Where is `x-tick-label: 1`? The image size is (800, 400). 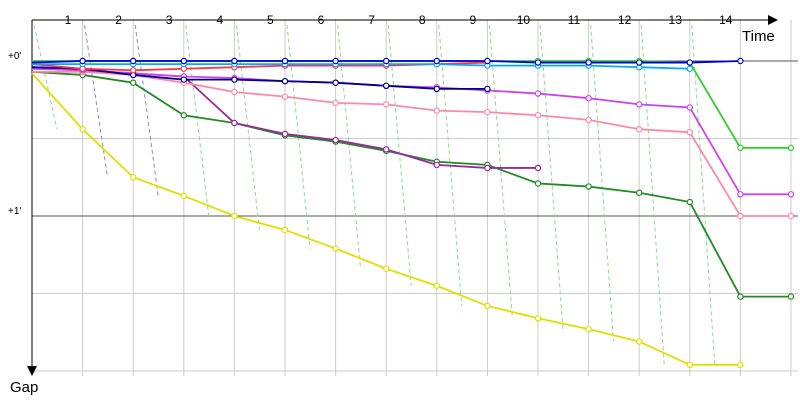
x-tick-label: 1 is located at coordinates (68, 20).